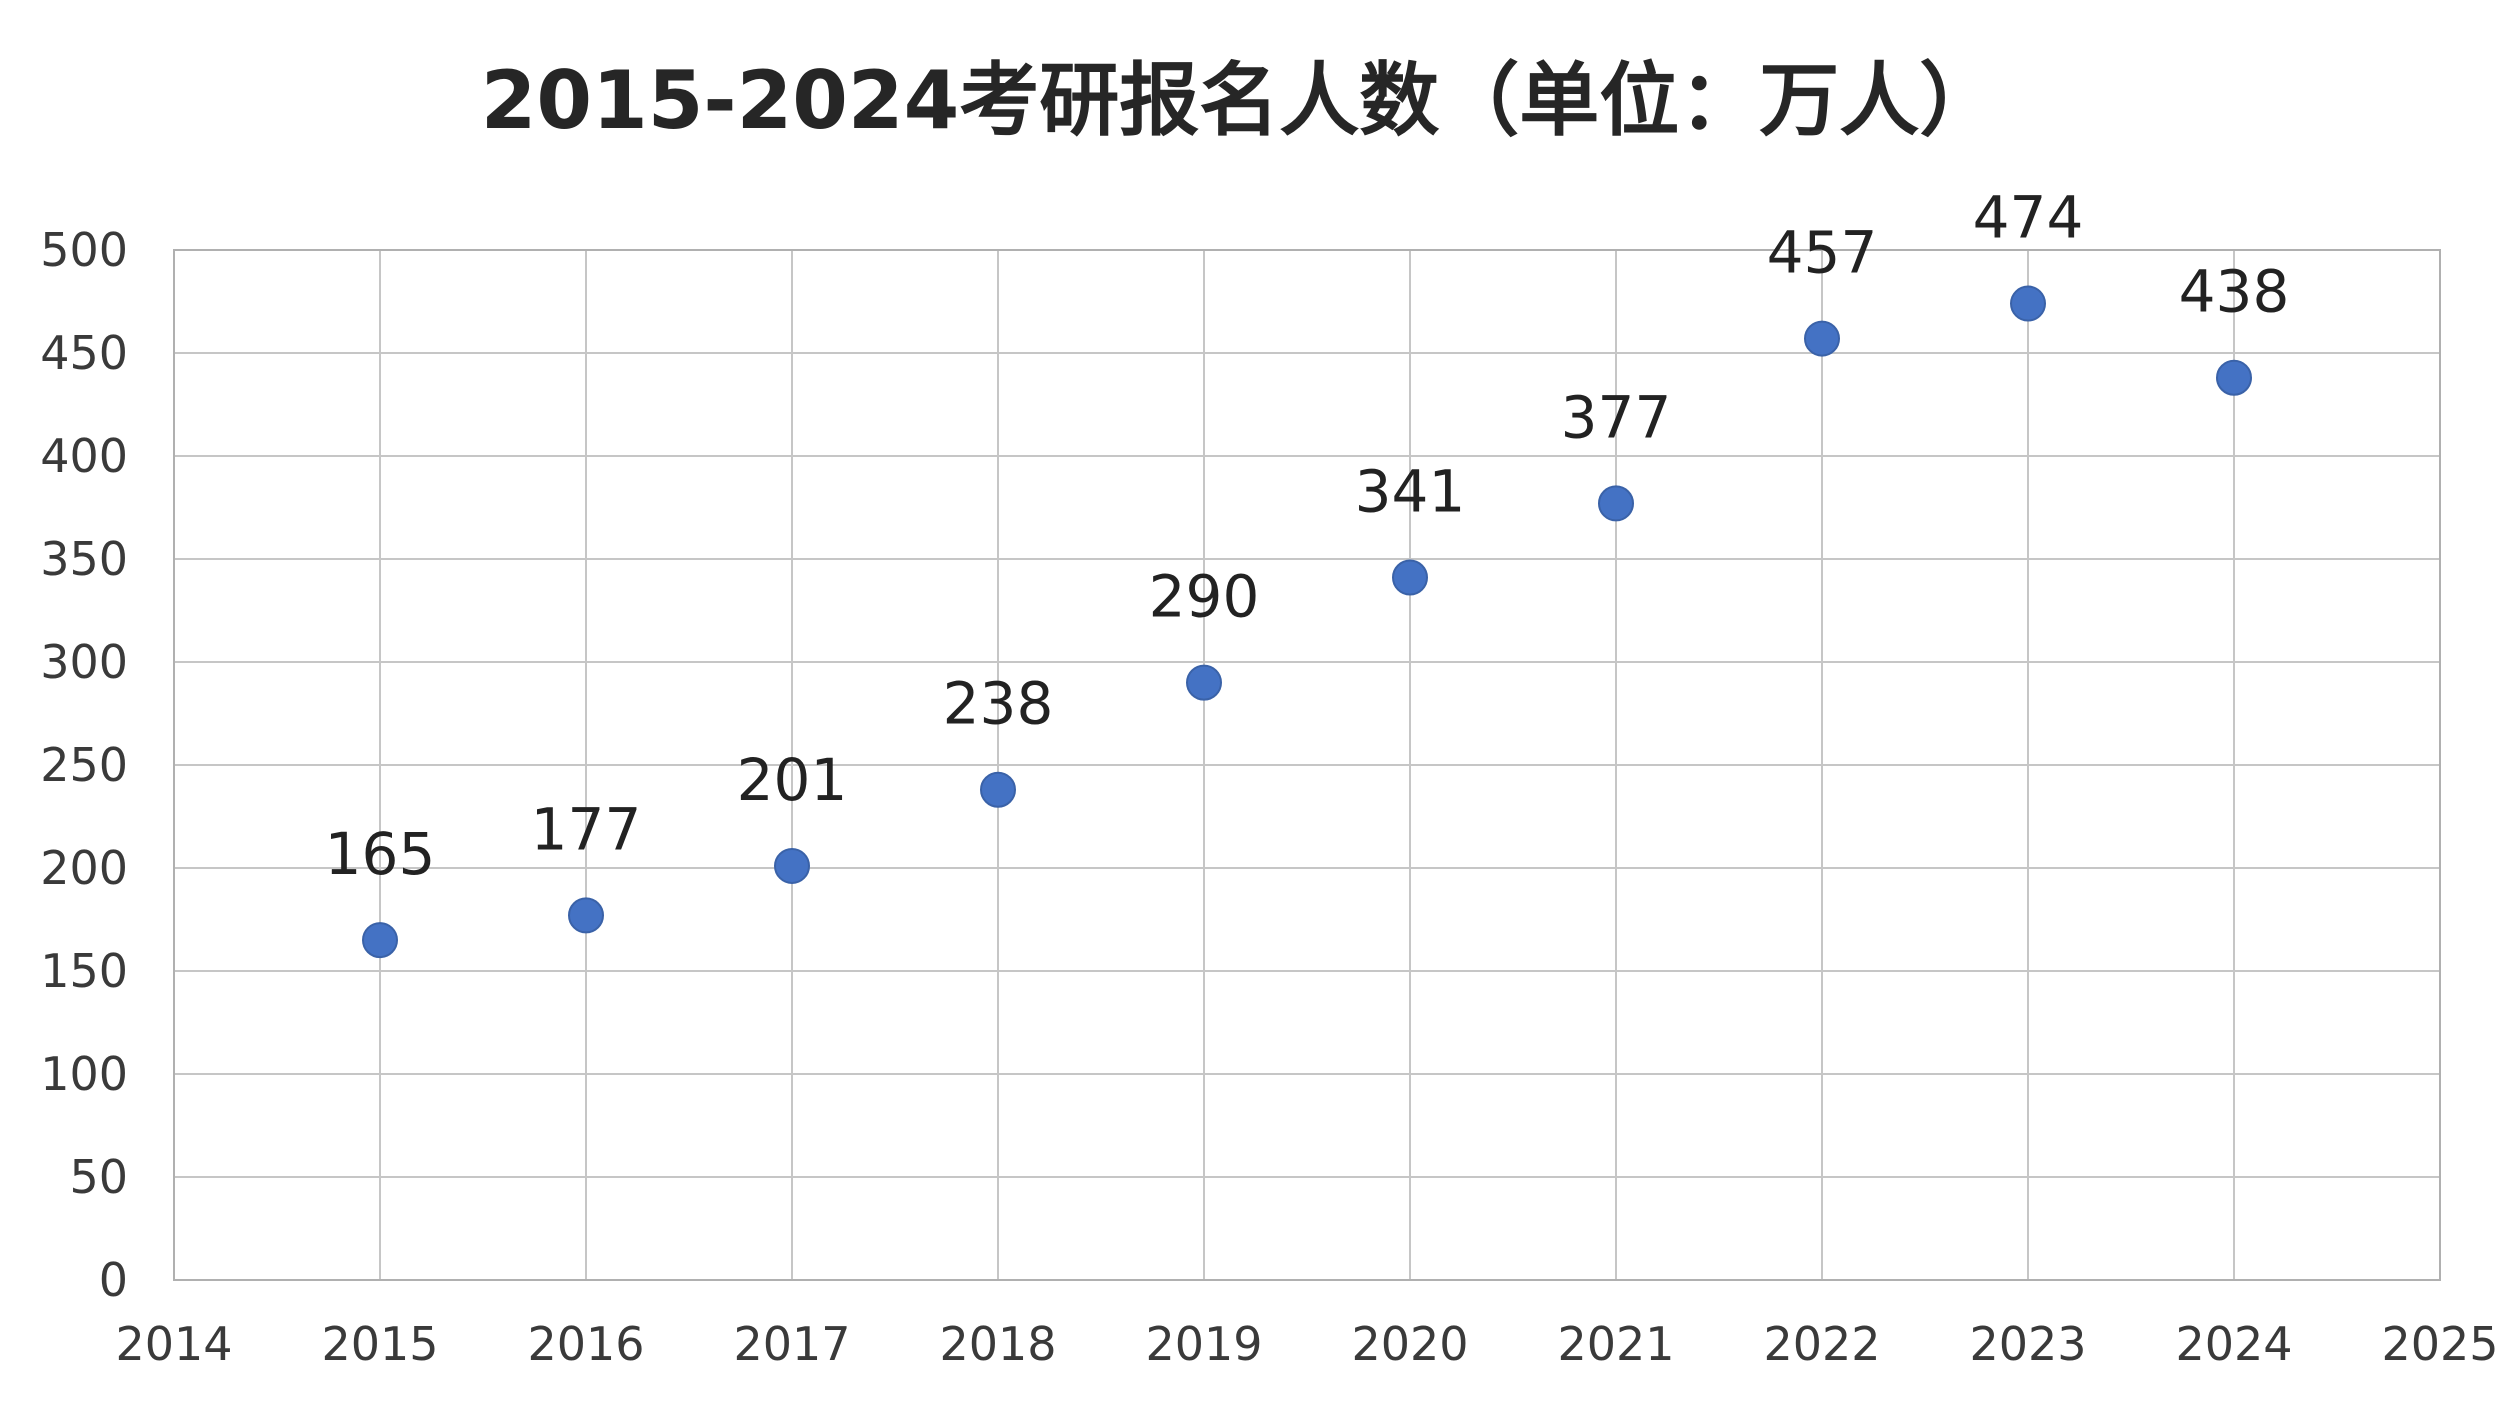  I want to click on x-tick-label: 2016, so click(585, 1344).